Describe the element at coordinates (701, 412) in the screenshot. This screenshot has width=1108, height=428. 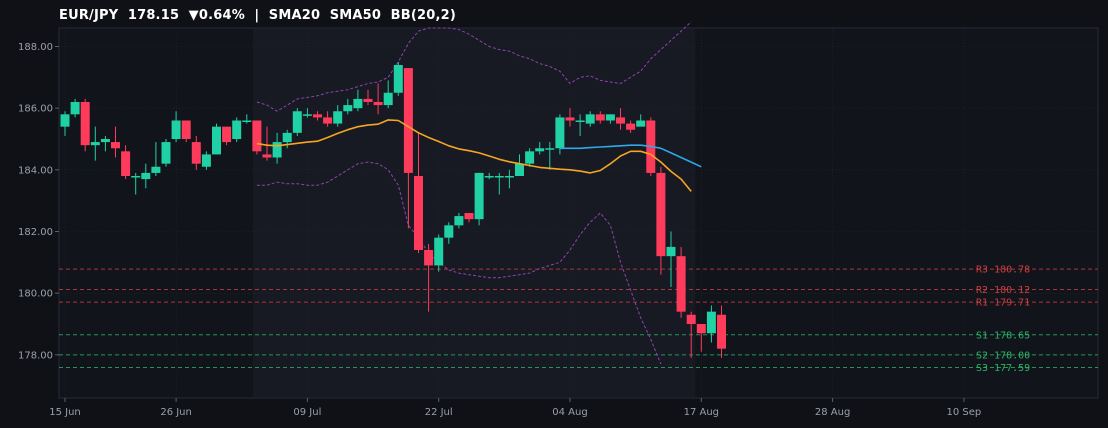
I see `x-tick-label: 17 Aug` at that location.